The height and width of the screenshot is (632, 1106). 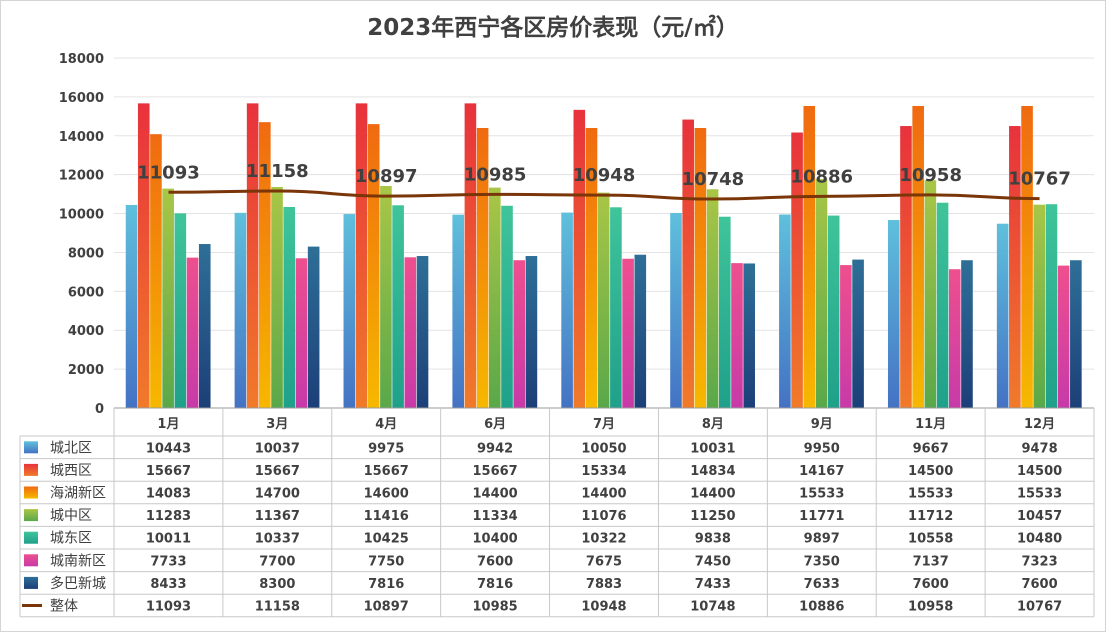 What do you see at coordinates (603, 607) in the screenshot?
I see `table-cell: 10948` at bounding box center [603, 607].